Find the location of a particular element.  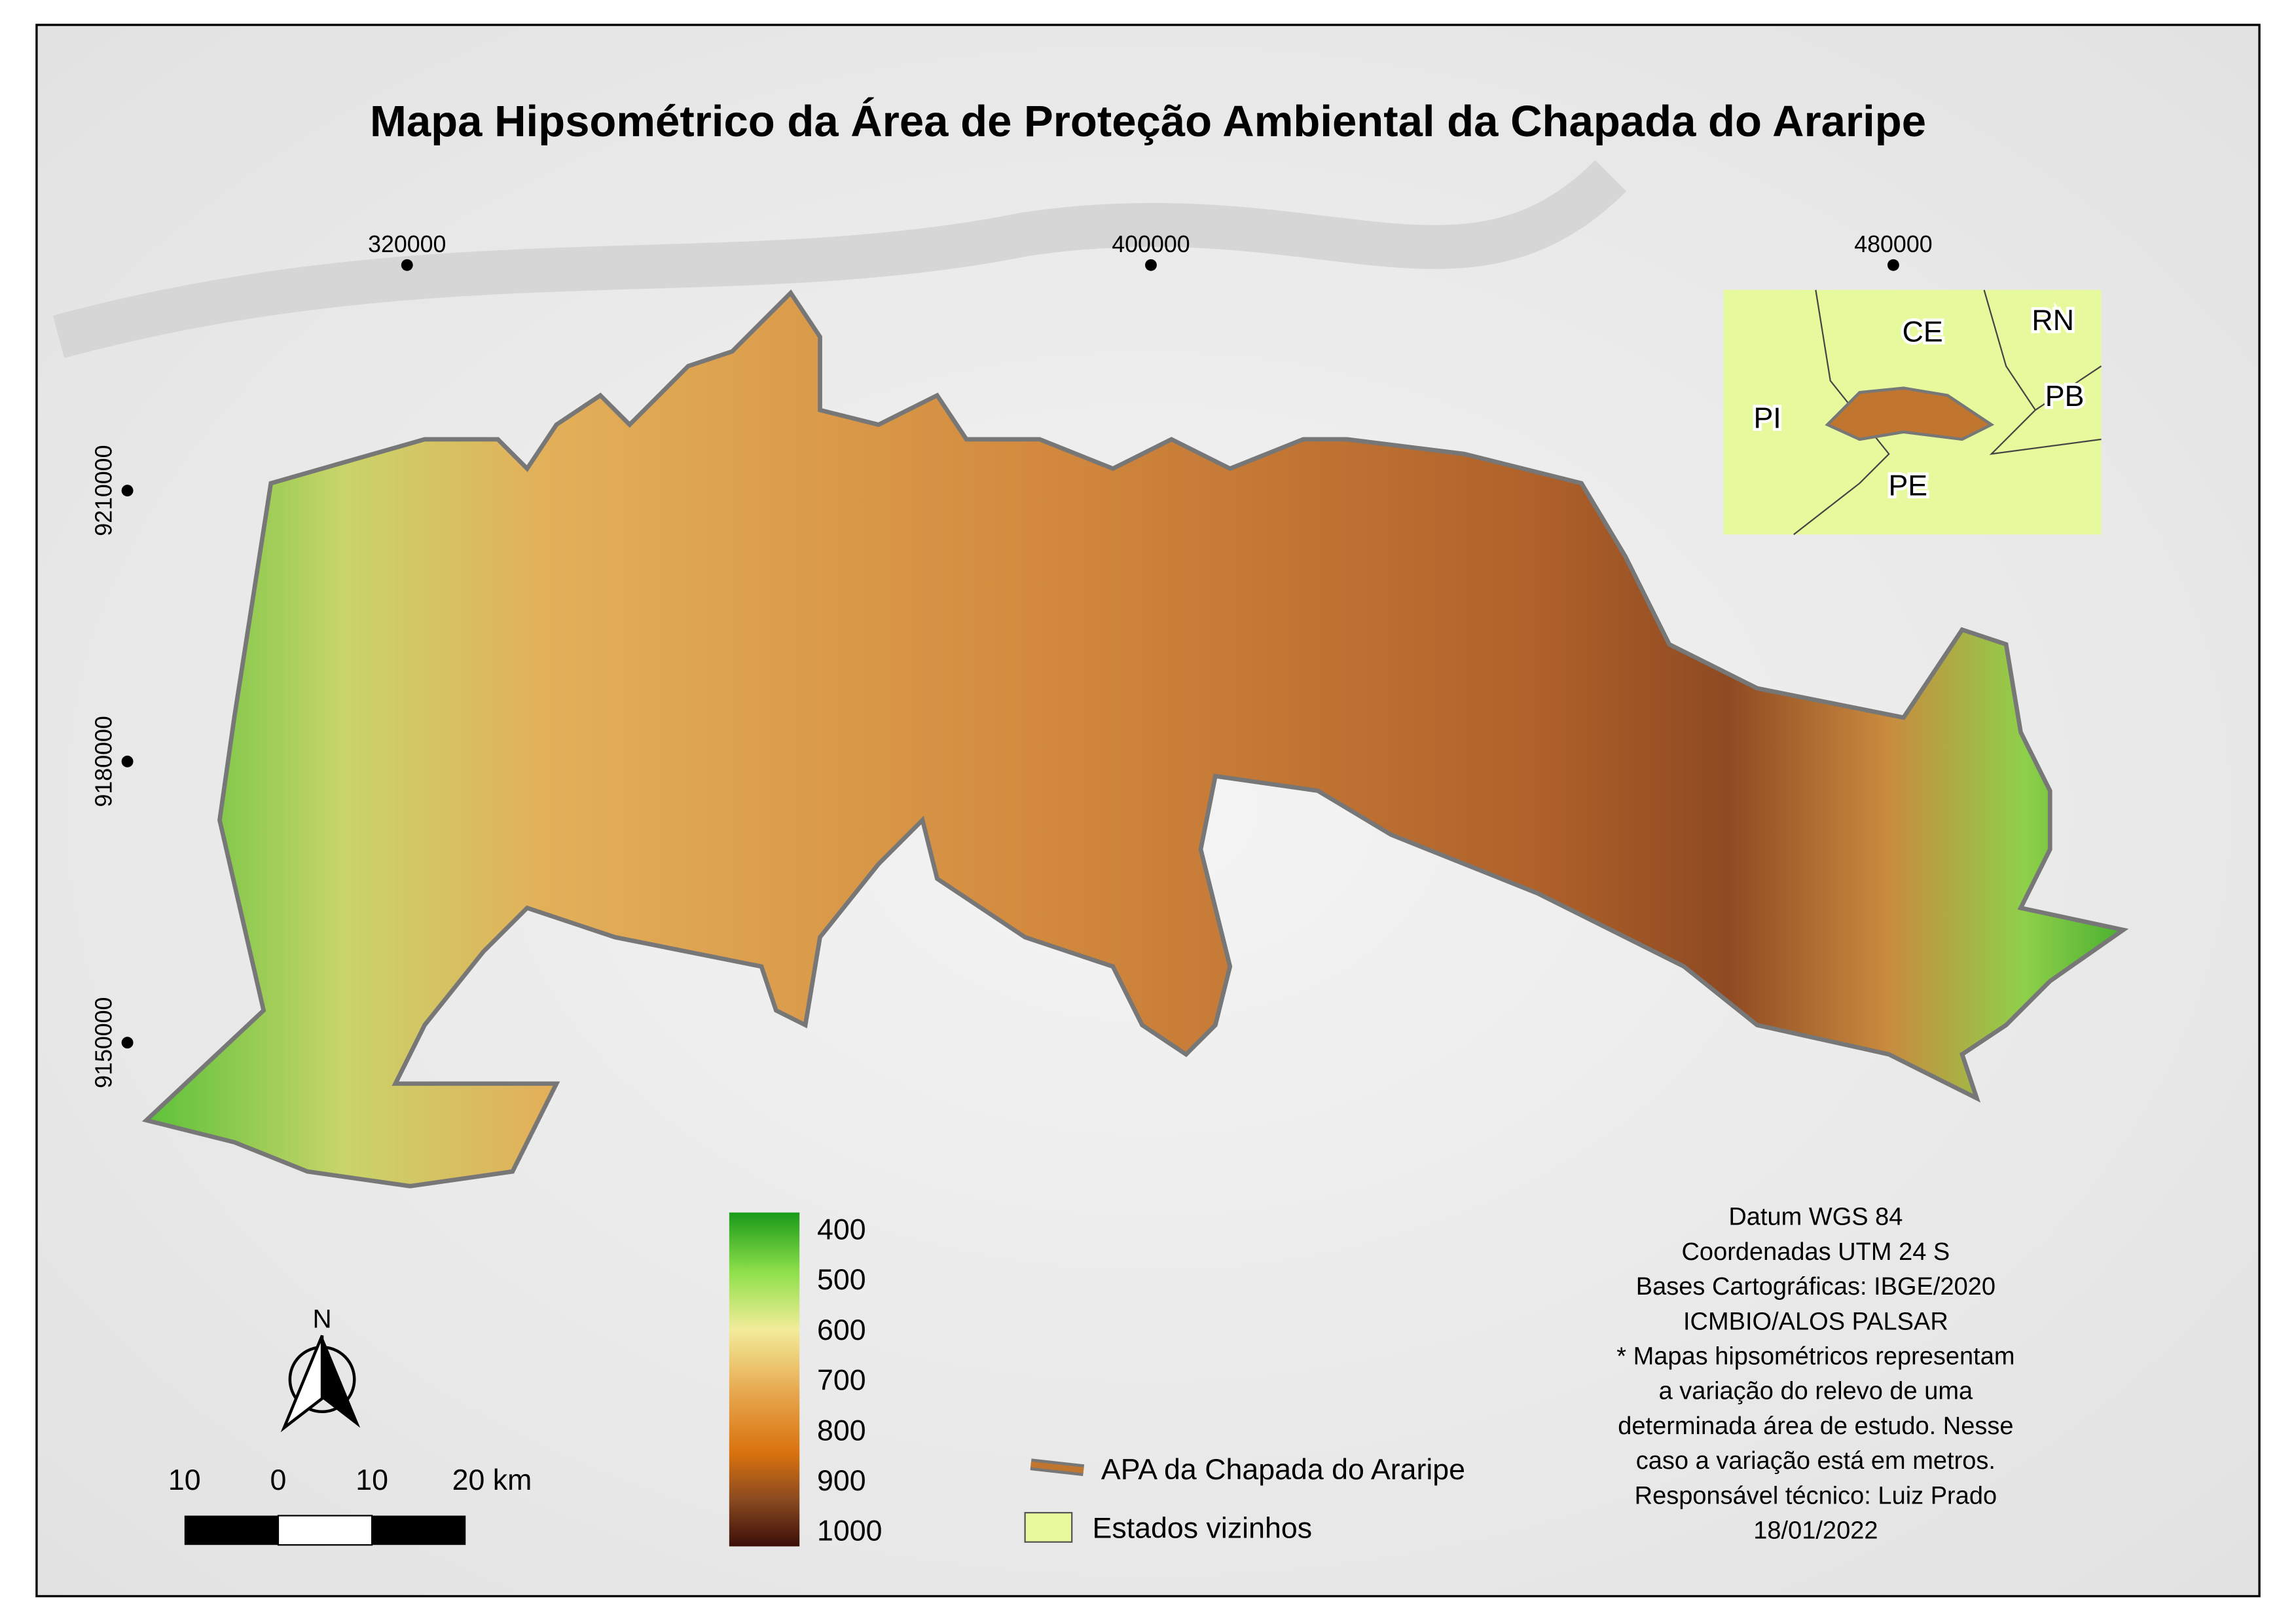

north-label: N is located at coordinates (322, 1319).